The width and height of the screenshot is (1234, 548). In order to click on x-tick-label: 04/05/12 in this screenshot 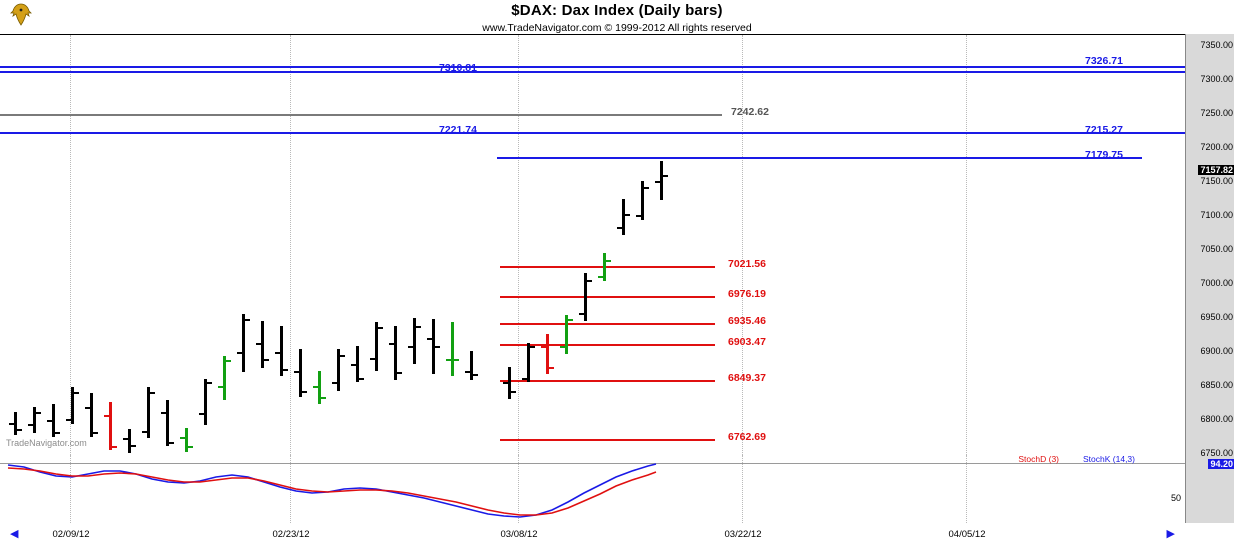, I will do `click(967, 534)`.